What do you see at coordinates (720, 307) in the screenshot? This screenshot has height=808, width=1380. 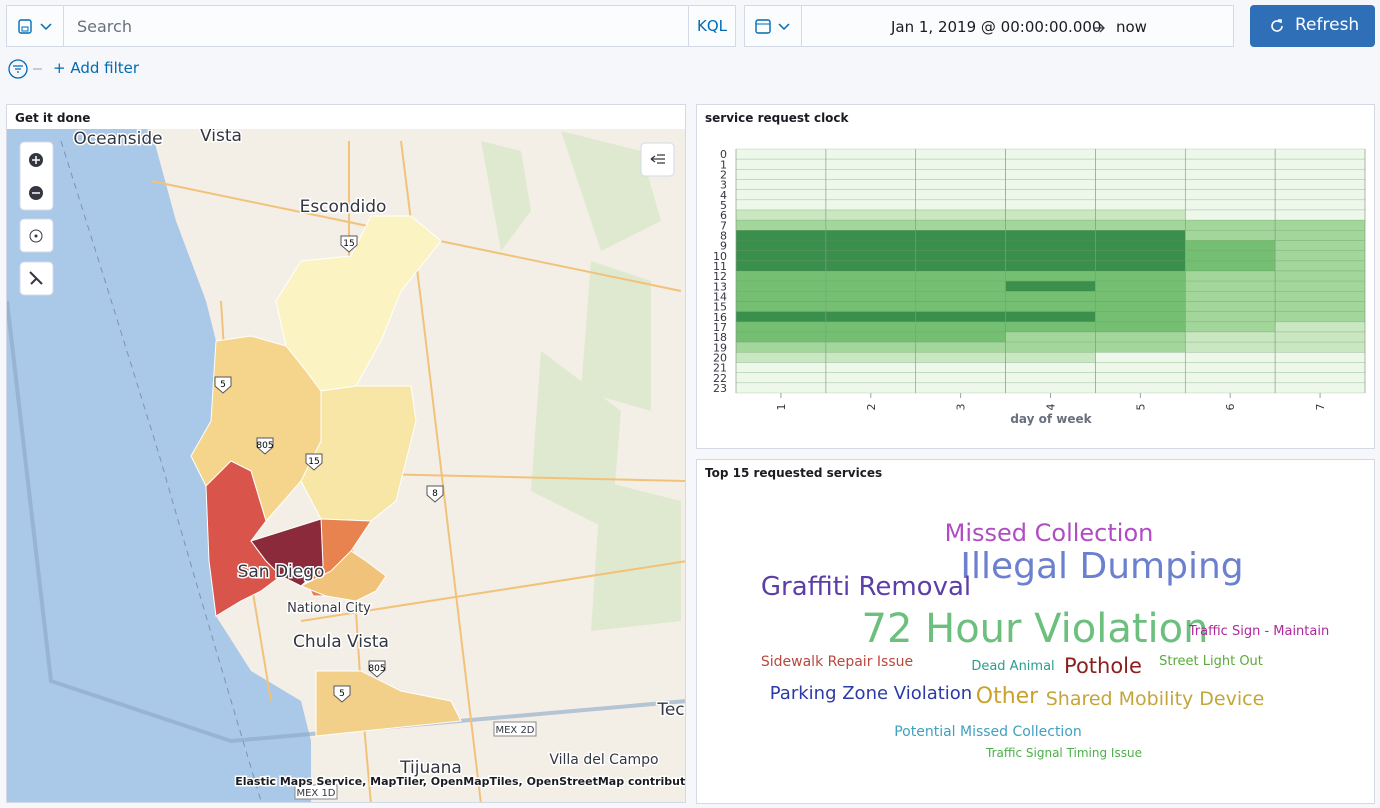 I see `y-tick-label: 15` at bounding box center [720, 307].